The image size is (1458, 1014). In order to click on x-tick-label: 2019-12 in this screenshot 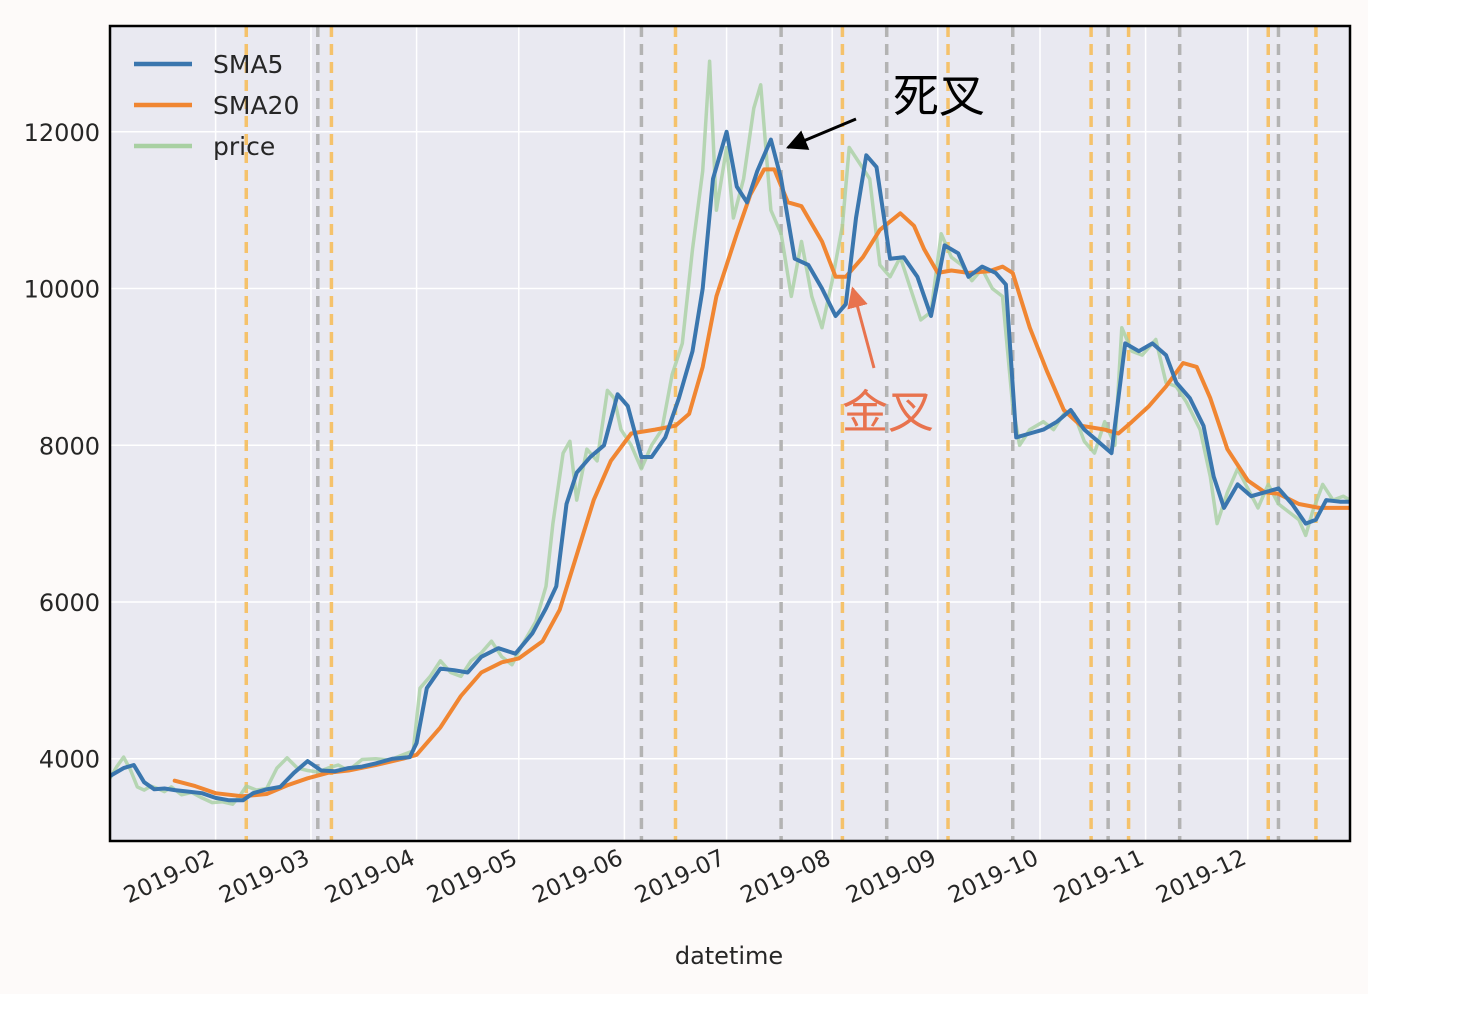, I will do `click(1201, 877)`.